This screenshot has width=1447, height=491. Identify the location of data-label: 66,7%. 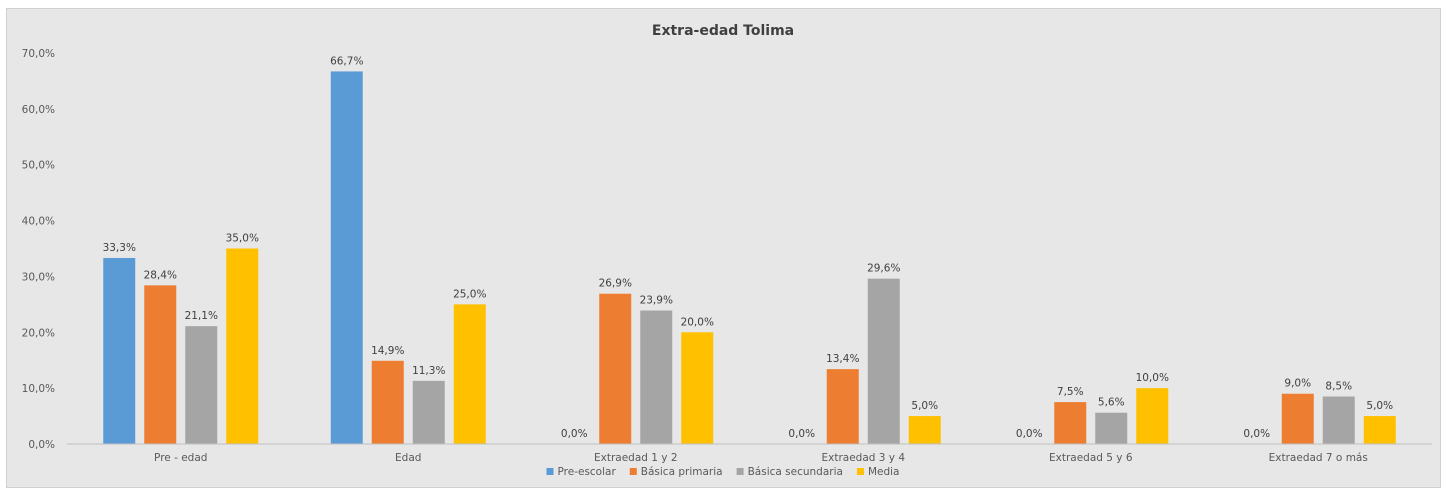
(346, 61).